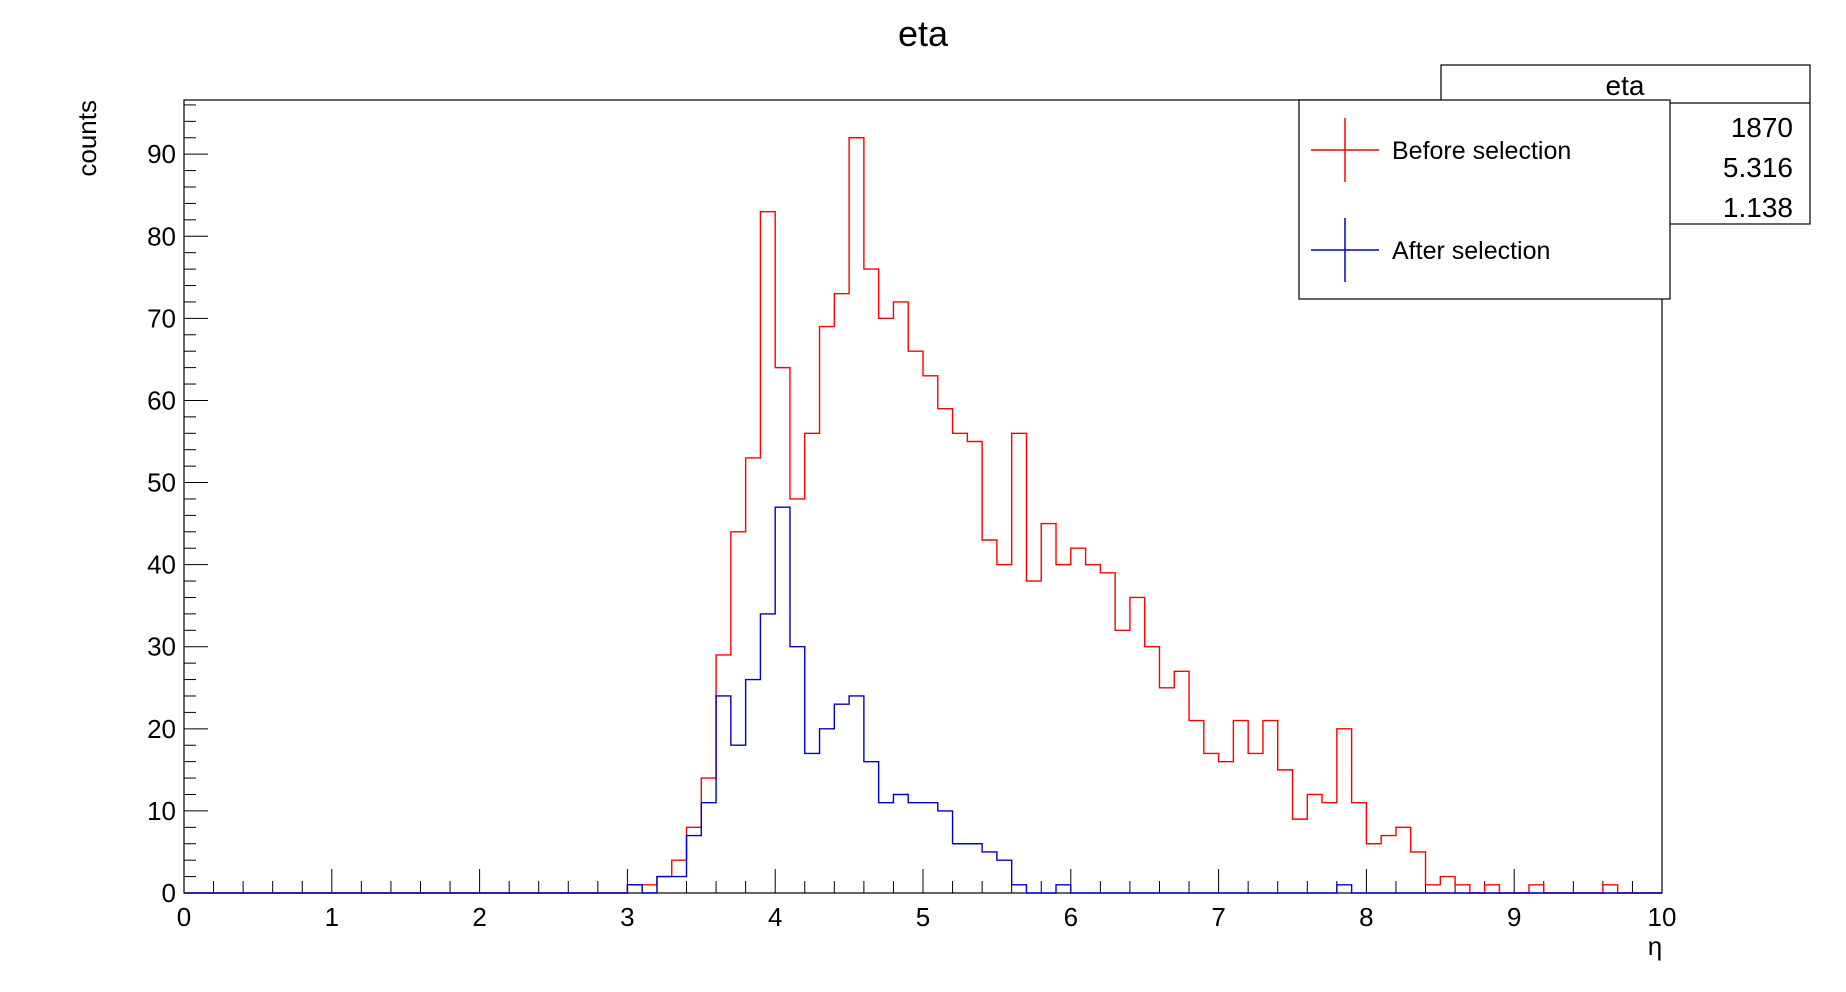 This screenshot has width=1846, height=992. I want to click on y-tick-label: 80, so click(161, 236).